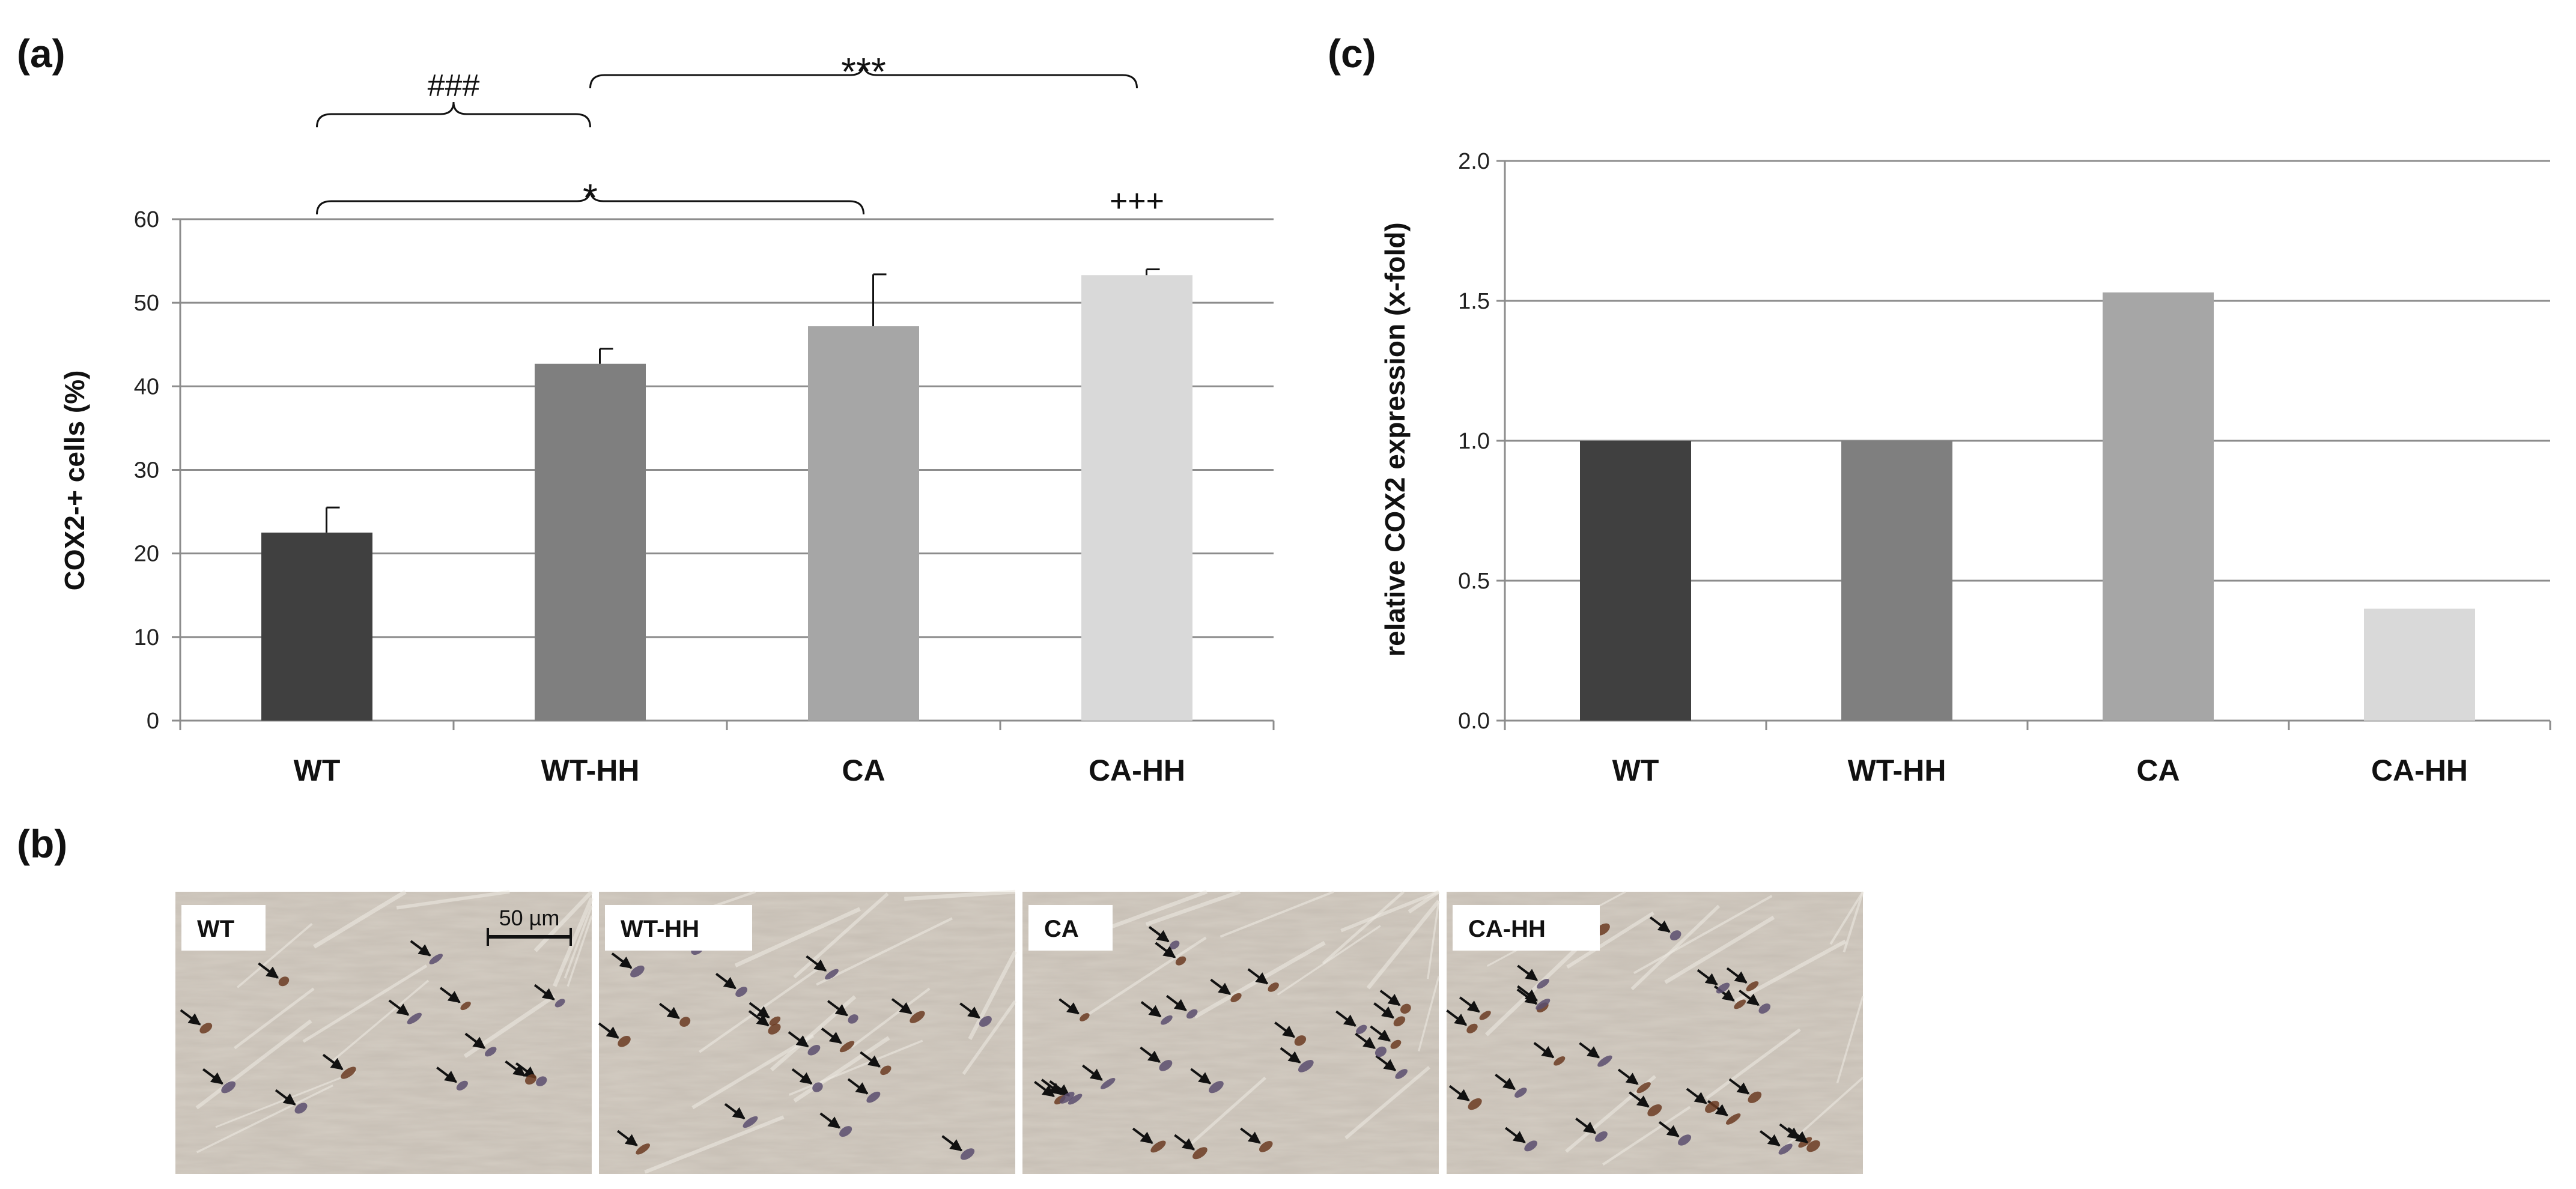 The image size is (2576, 1189). Describe the element at coordinates (2158, 507) in the screenshot. I see `c-bar-ca` at that location.